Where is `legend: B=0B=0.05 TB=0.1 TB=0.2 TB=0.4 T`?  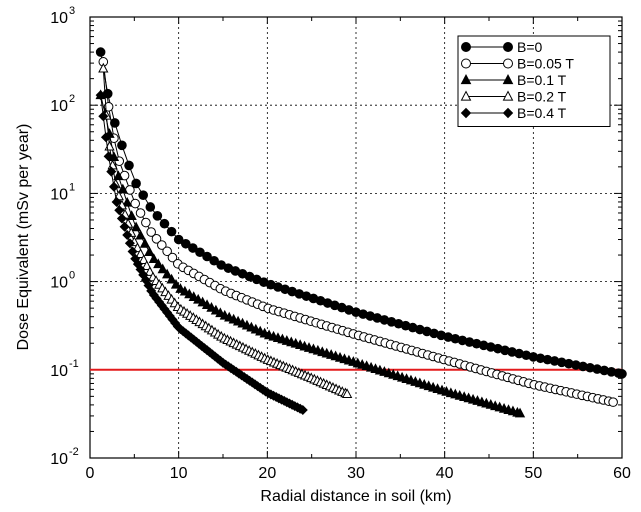 legend: B=0B=0.05 TB=0.1 TB=0.2 TB=0.4 T is located at coordinates (534, 81).